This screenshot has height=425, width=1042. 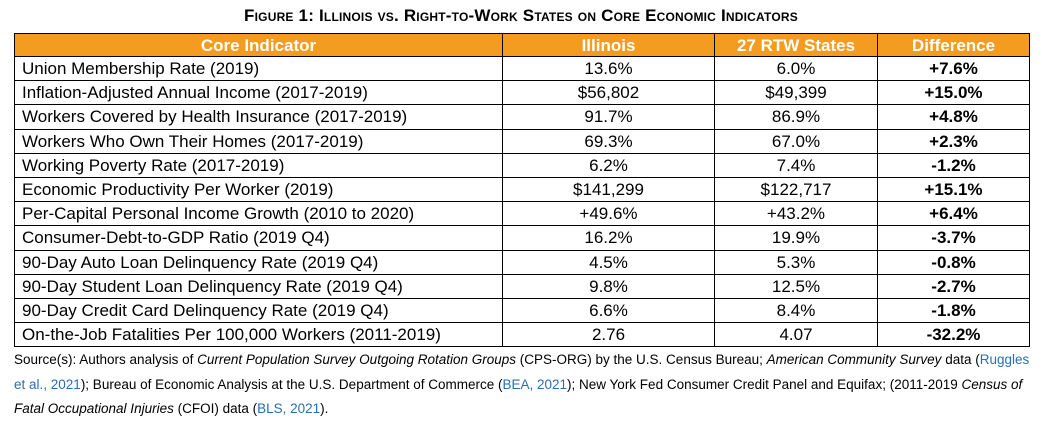 What do you see at coordinates (608, 214) in the screenshot?
I see `illinois-cell: +49.6%` at bounding box center [608, 214].